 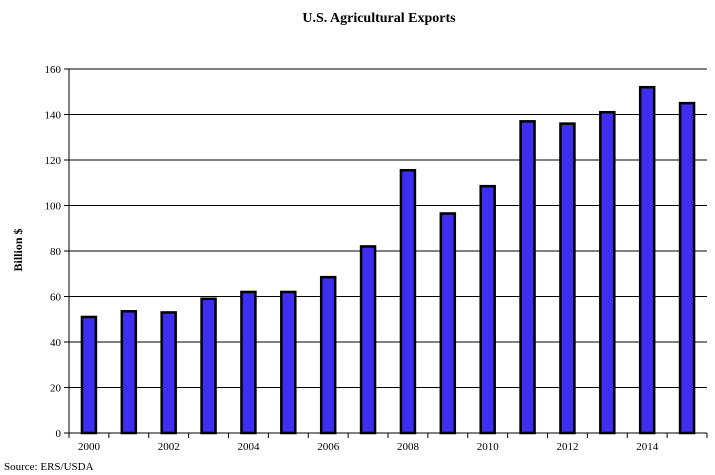 What do you see at coordinates (129, 372) in the screenshot?
I see `bar-2001` at bounding box center [129, 372].